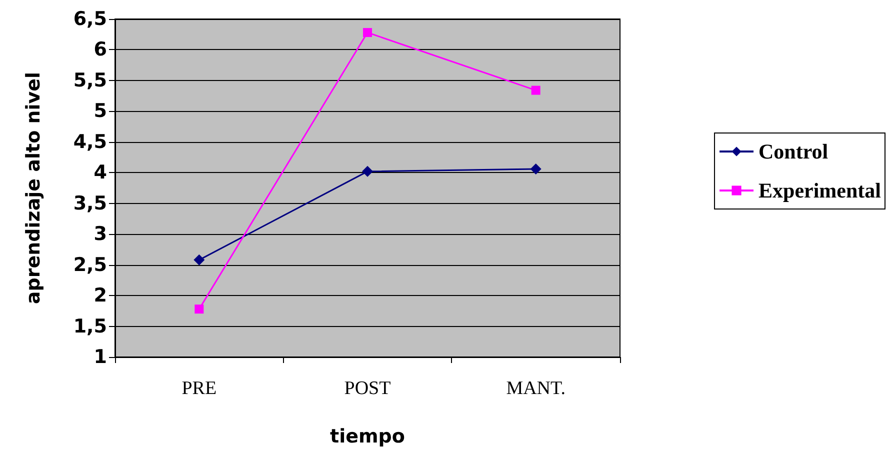  What do you see at coordinates (100, 49) in the screenshot?
I see `y-tick-label: 6` at bounding box center [100, 49].